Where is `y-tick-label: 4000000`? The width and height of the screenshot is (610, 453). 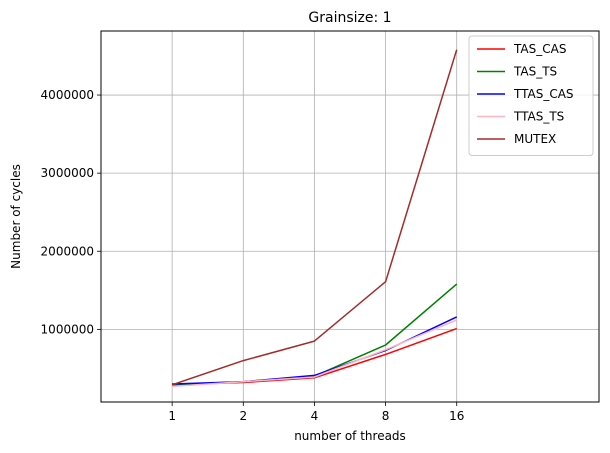 y-tick-label: 4000000 is located at coordinates (67, 95).